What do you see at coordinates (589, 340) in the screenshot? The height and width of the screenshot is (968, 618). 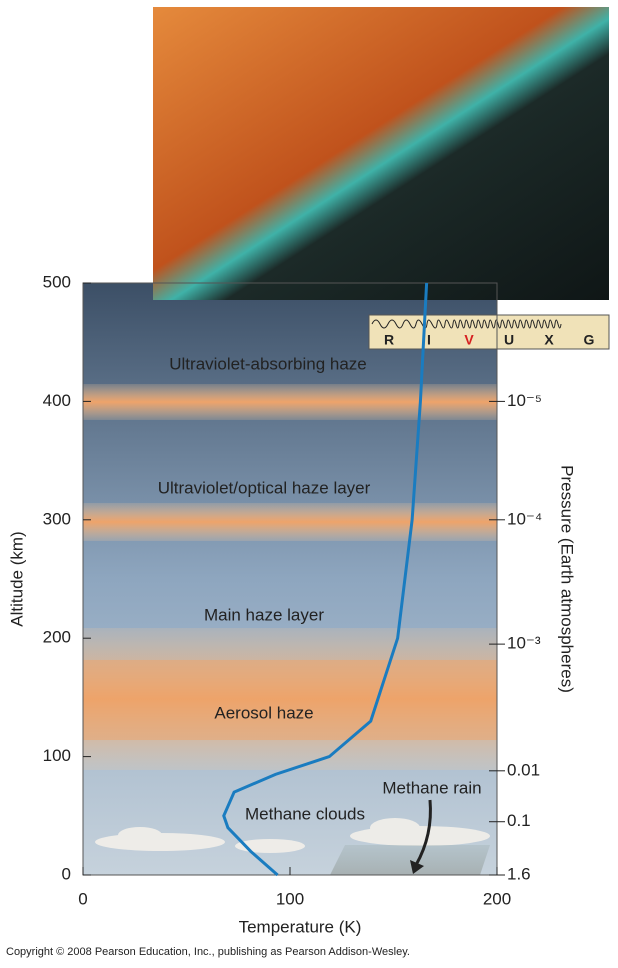 I see `spectrum-band: G` at bounding box center [589, 340].